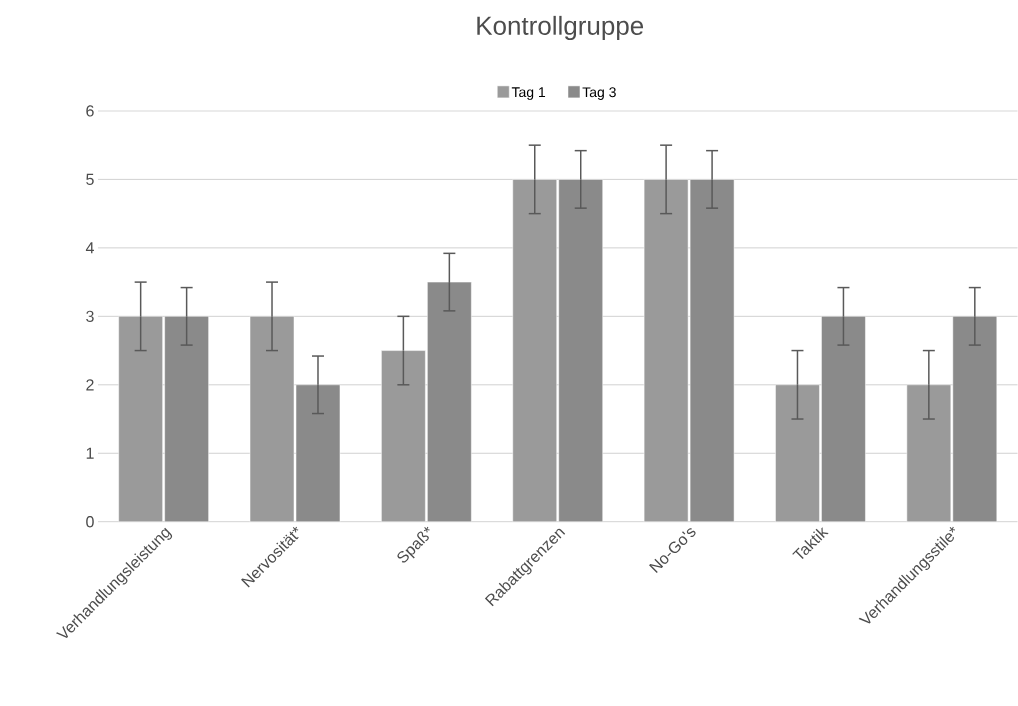 The width and height of the screenshot is (1018, 706). I want to click on legend-label: Tag 3, so click(599, 94).